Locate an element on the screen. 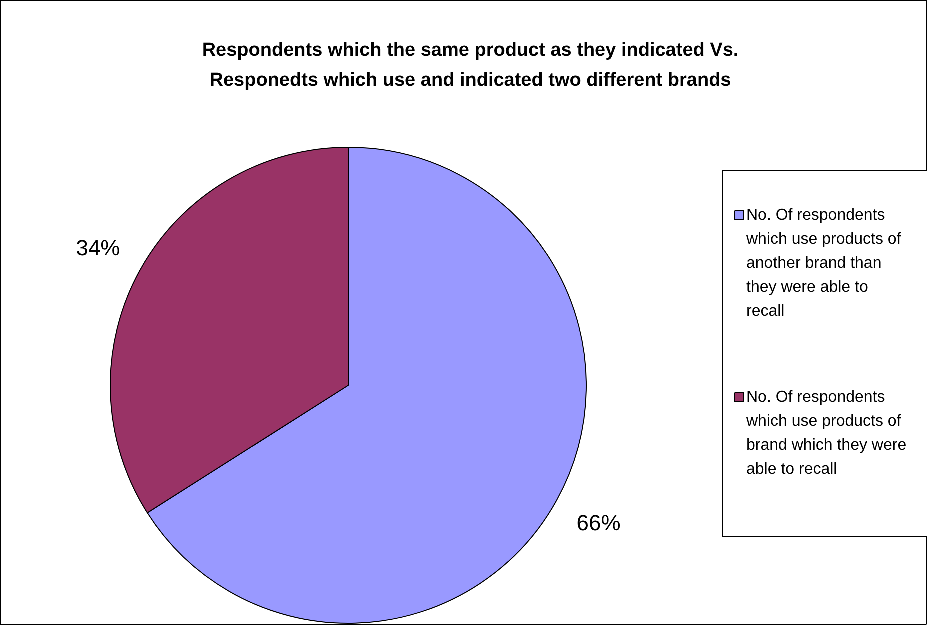  data-label: 66% is located at coordinates (598, 523).